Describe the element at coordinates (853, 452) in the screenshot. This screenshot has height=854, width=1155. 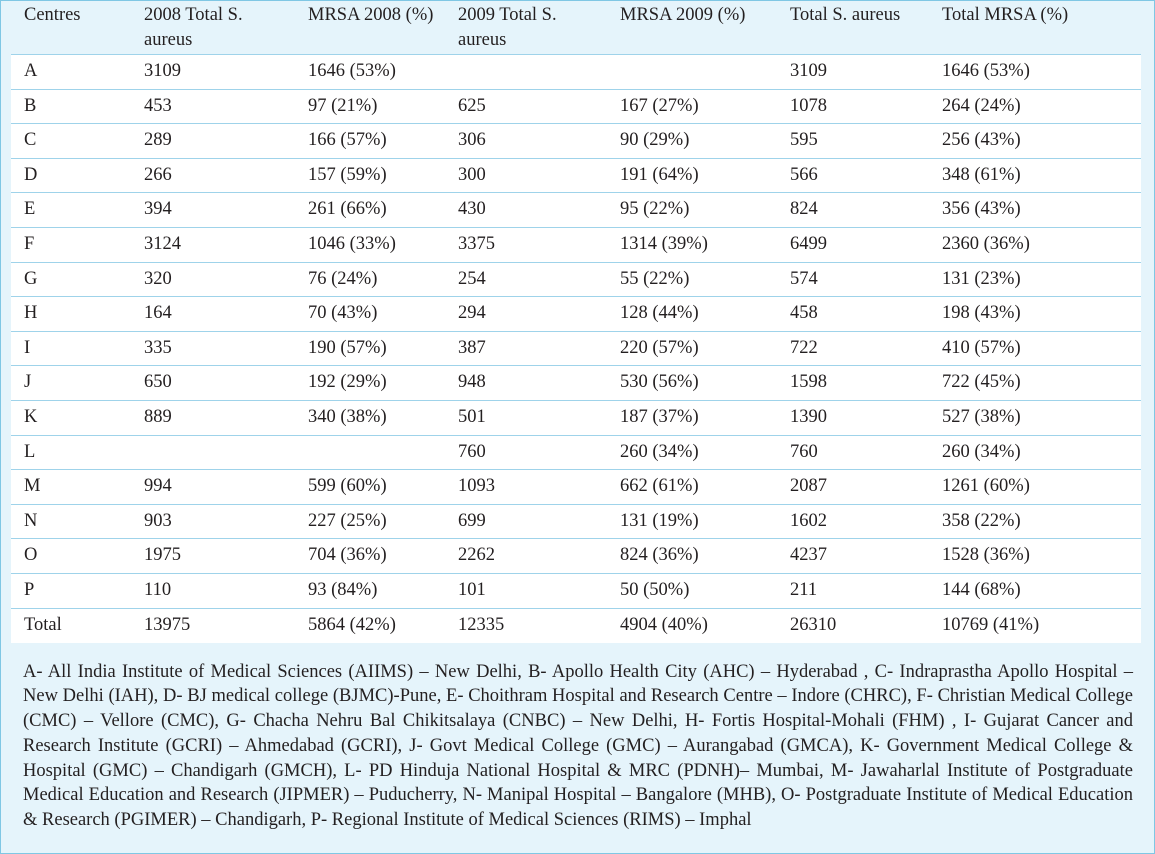
I see `value-cell: 760` at that location.